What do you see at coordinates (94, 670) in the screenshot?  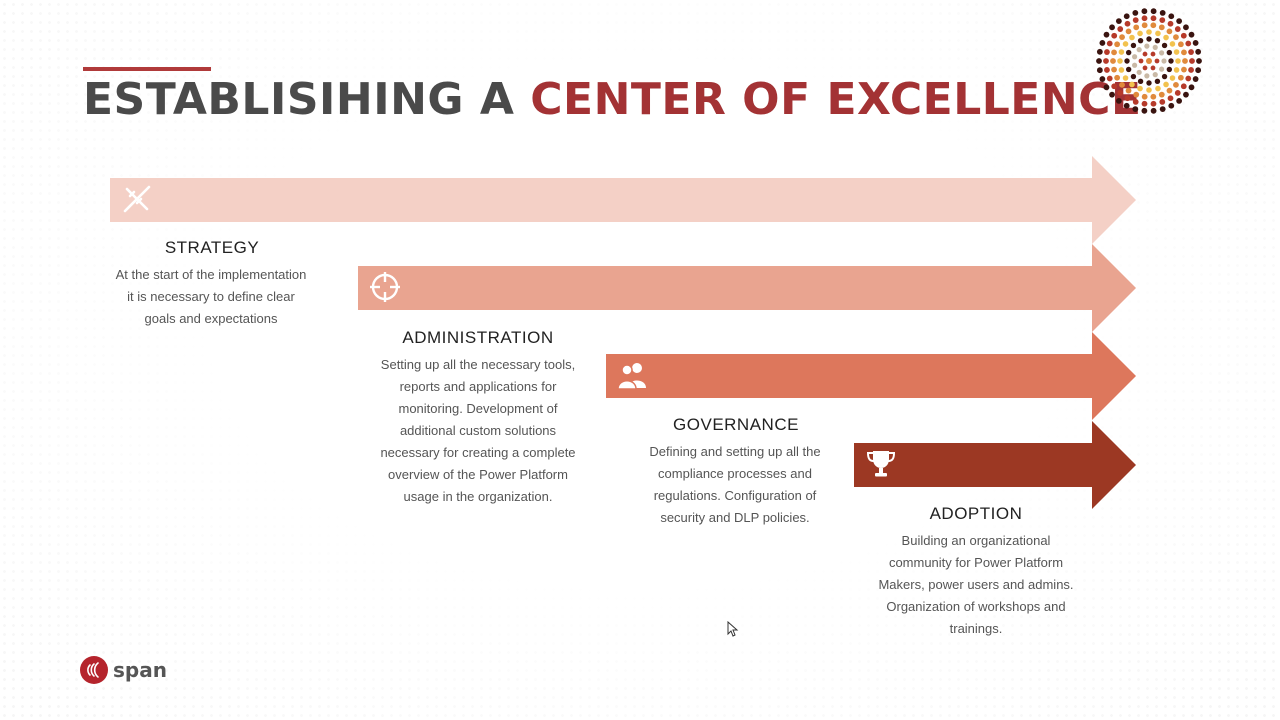 I see `span-logo-icon` at bounding box center [94, 670].